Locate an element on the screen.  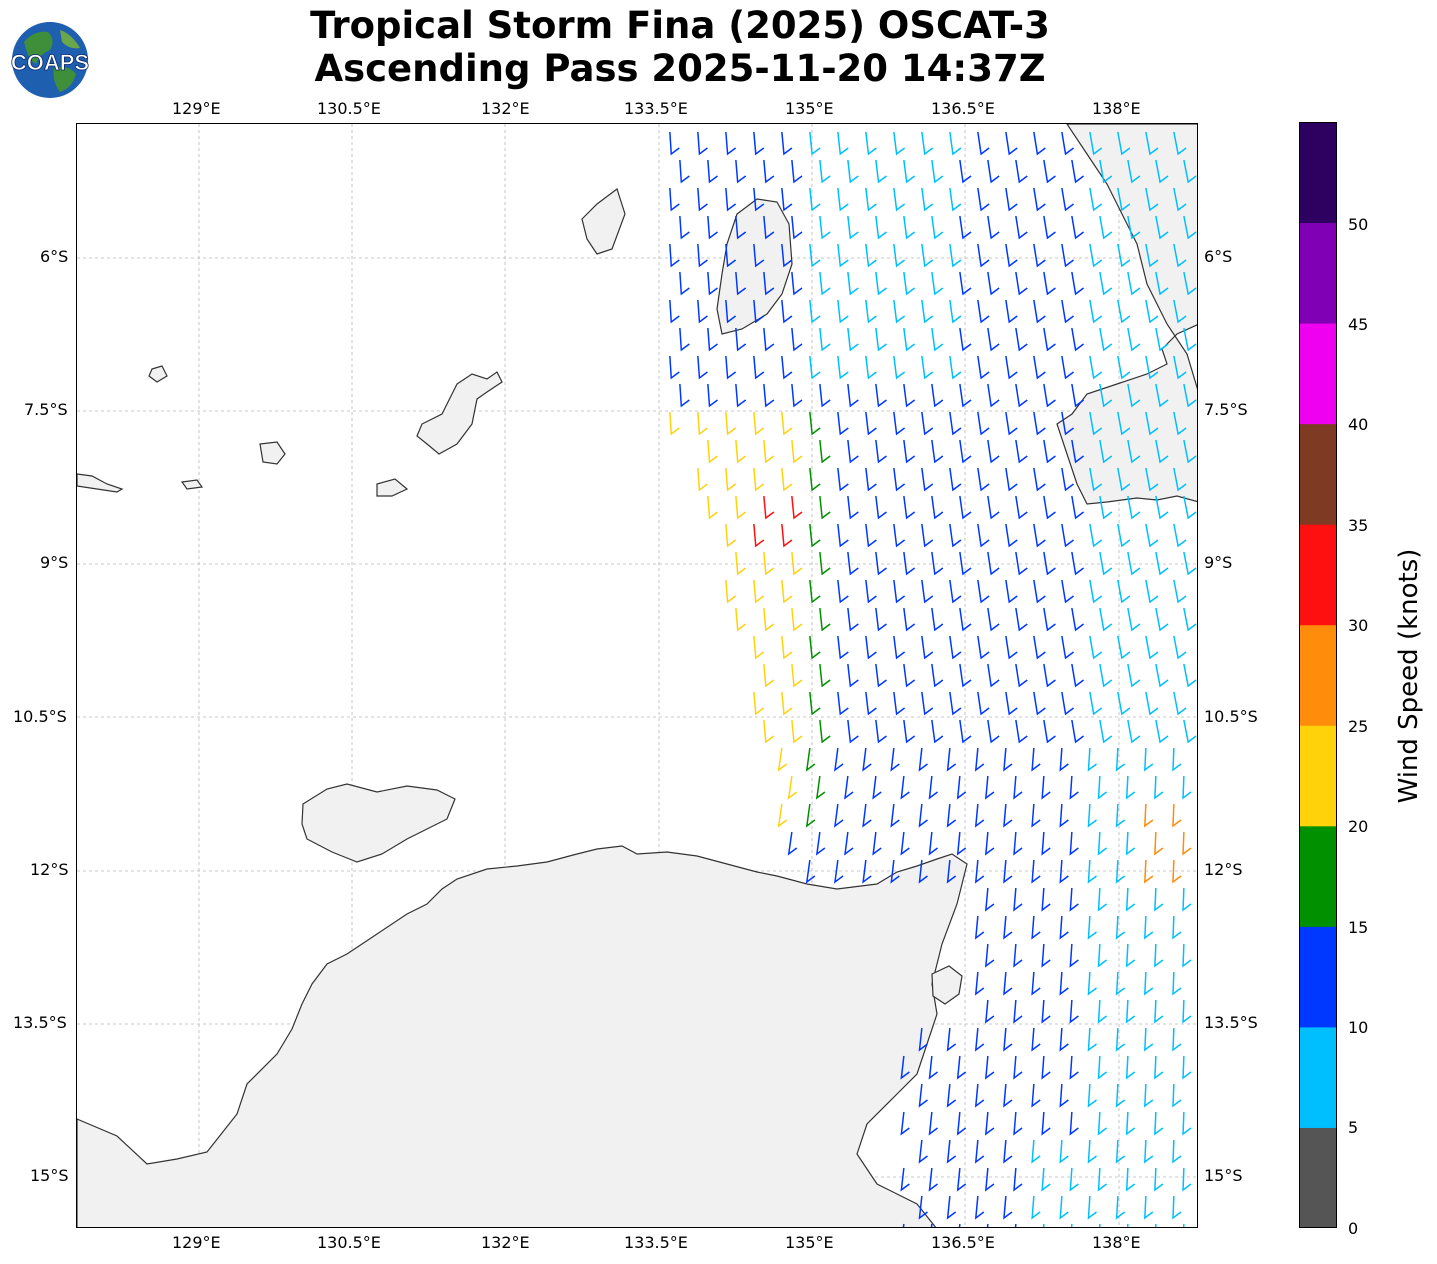
colorbar-tick-label: 35 is located at coordinates (1358, 525).